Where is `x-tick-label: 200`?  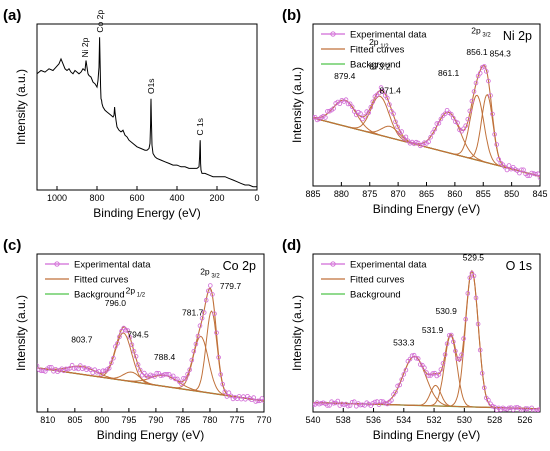
x-tick-label: 200 is located at coordinates (216, 198).